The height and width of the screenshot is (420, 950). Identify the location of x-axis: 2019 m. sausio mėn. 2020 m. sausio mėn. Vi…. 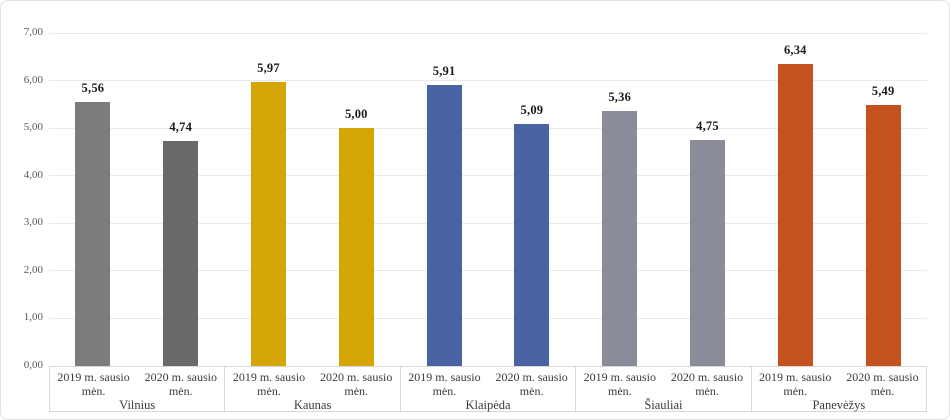
(488, 389).